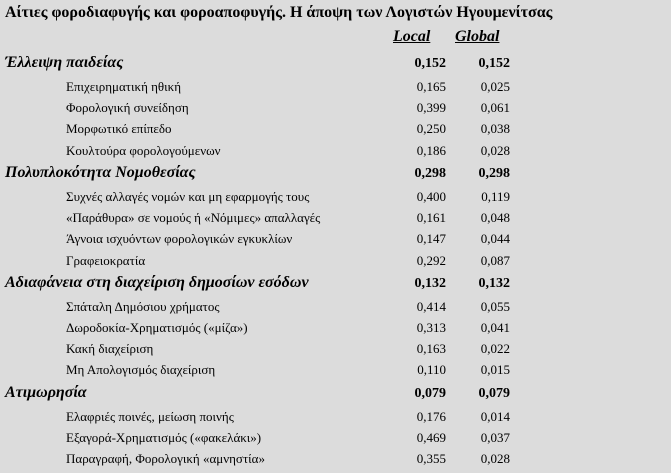 The height and width of the screenshot is (473, 671). I want to click on global-value: 0,044, so click(495, 238).